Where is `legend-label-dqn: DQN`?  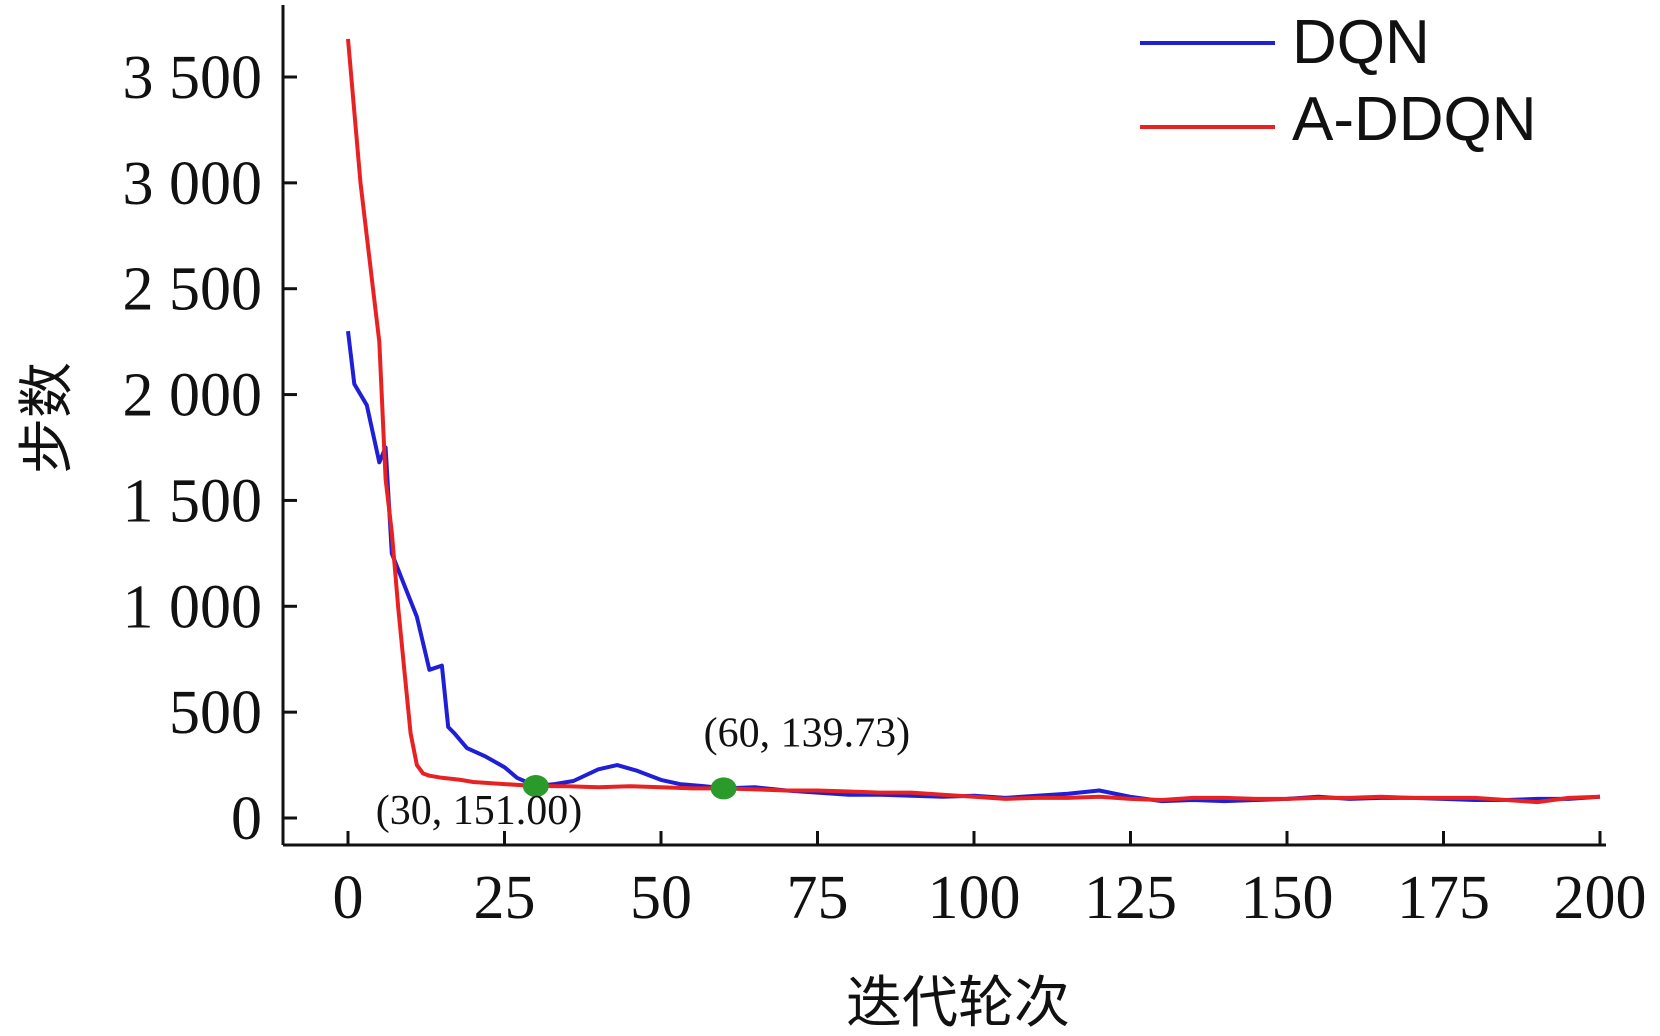 legend-label-dqn: DQN is located at coordinates (1361, 42).